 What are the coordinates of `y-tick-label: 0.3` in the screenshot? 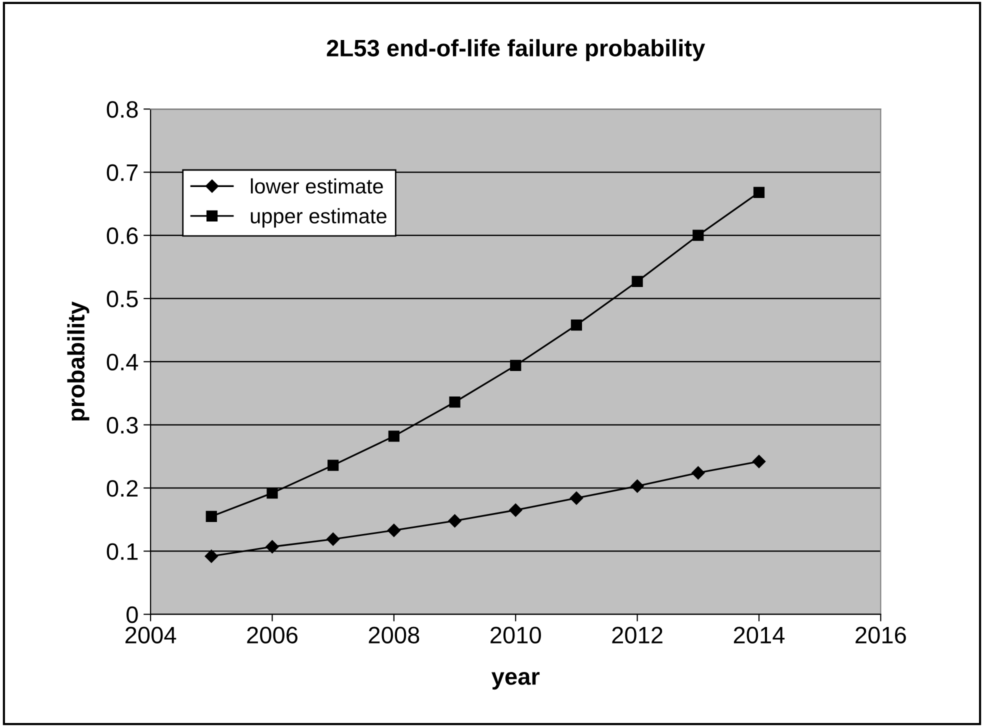 It's located at (122, 425).